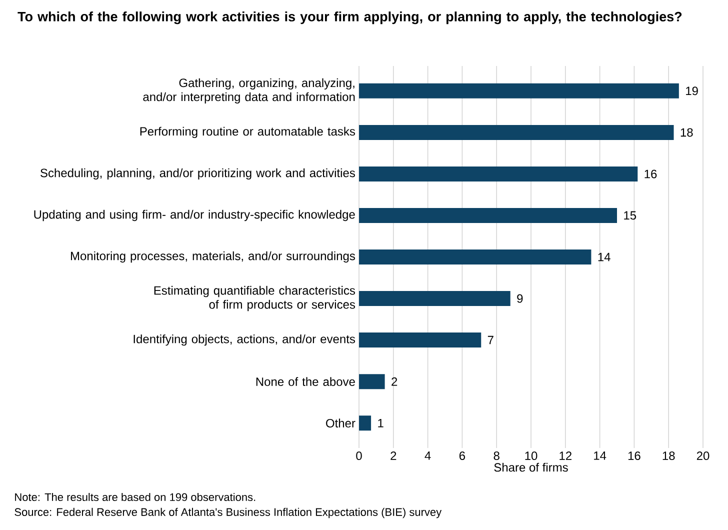 Image resolution: width=728 pixels, height=530 pixels. I want to click on x-tick-label: 4, so click(427, 456).